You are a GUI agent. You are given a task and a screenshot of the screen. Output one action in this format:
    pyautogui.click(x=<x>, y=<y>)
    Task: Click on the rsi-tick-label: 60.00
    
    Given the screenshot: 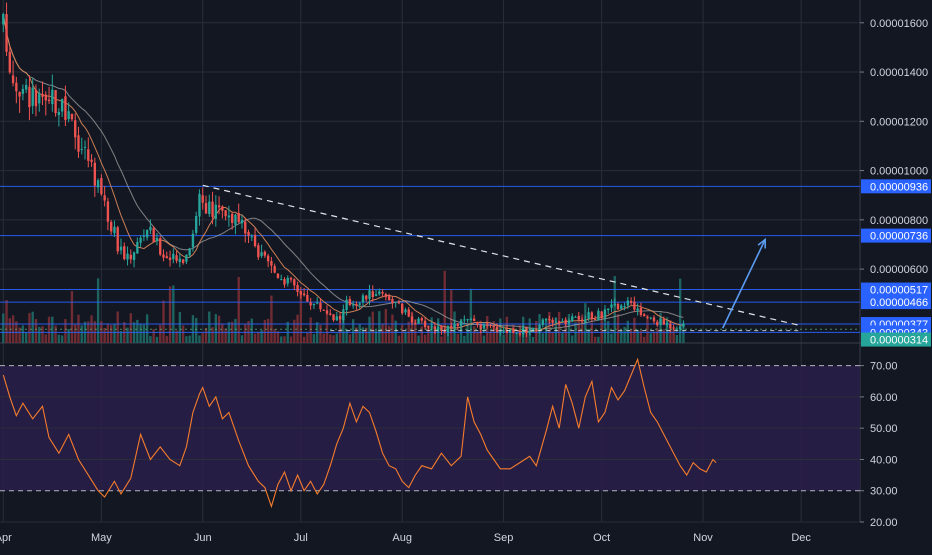 What is the action you would take?
    pyautogui.click(x=884, y=398)
    